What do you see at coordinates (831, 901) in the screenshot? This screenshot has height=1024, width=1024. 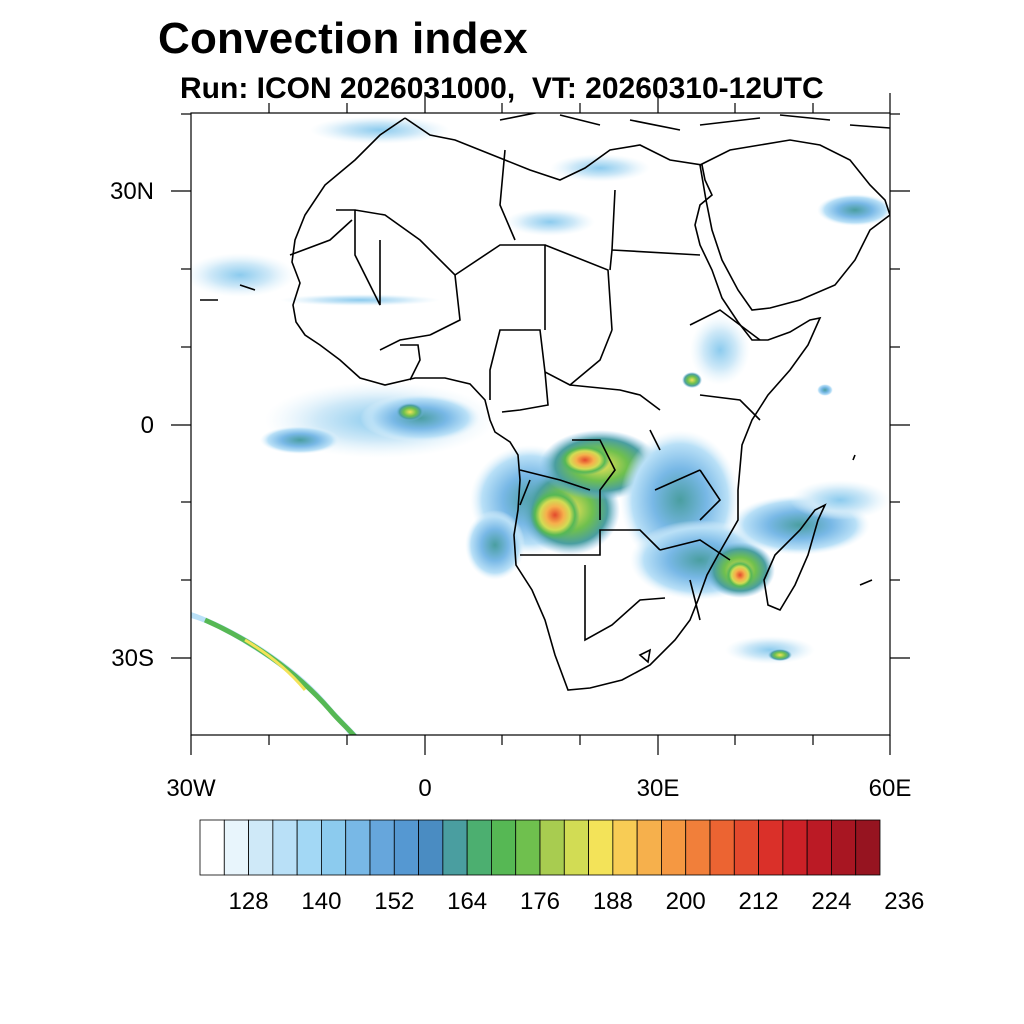 I see `colorbar-tick-label: 224` at bounding box center [831, 901].